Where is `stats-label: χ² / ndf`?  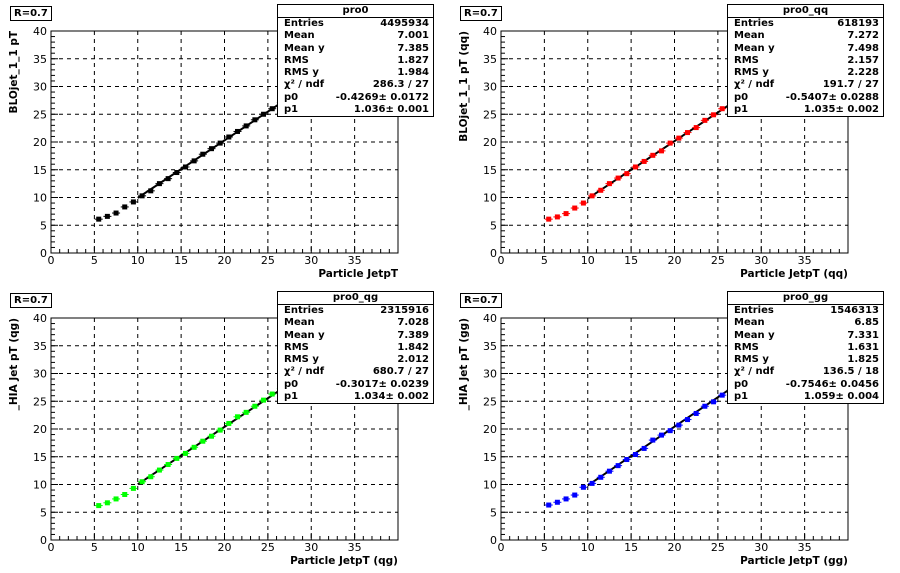 stats-label: χ² / ndf is located at coordinates (304, 85).